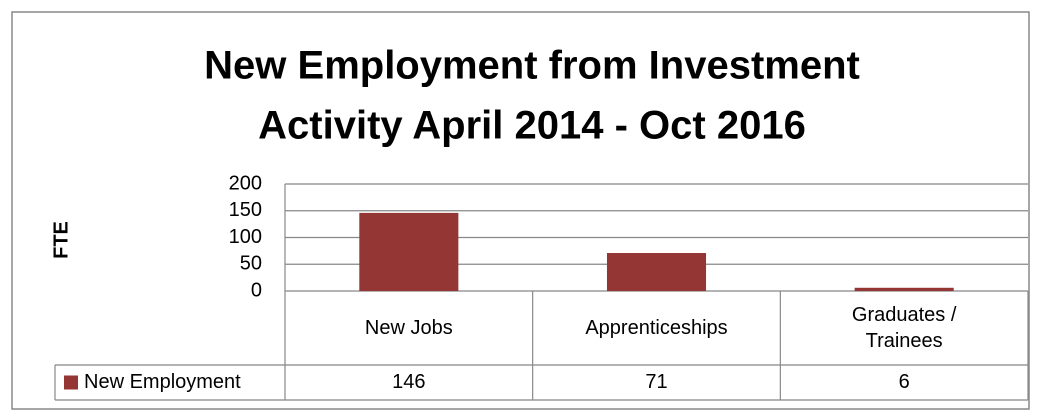 The image size is (1042, 410). What do you see at coordinates (245, 237) in the screenshot?
I see `y-tick-label: 100` at bounding box center [245, 237].